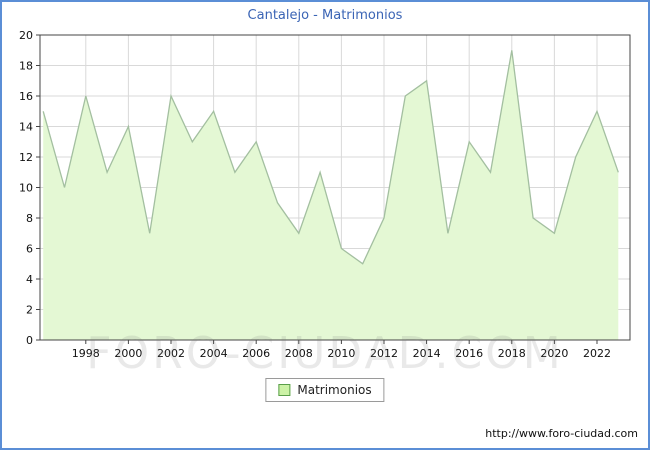  I want to click on x-axis-label: 2018, so click(512, 353).